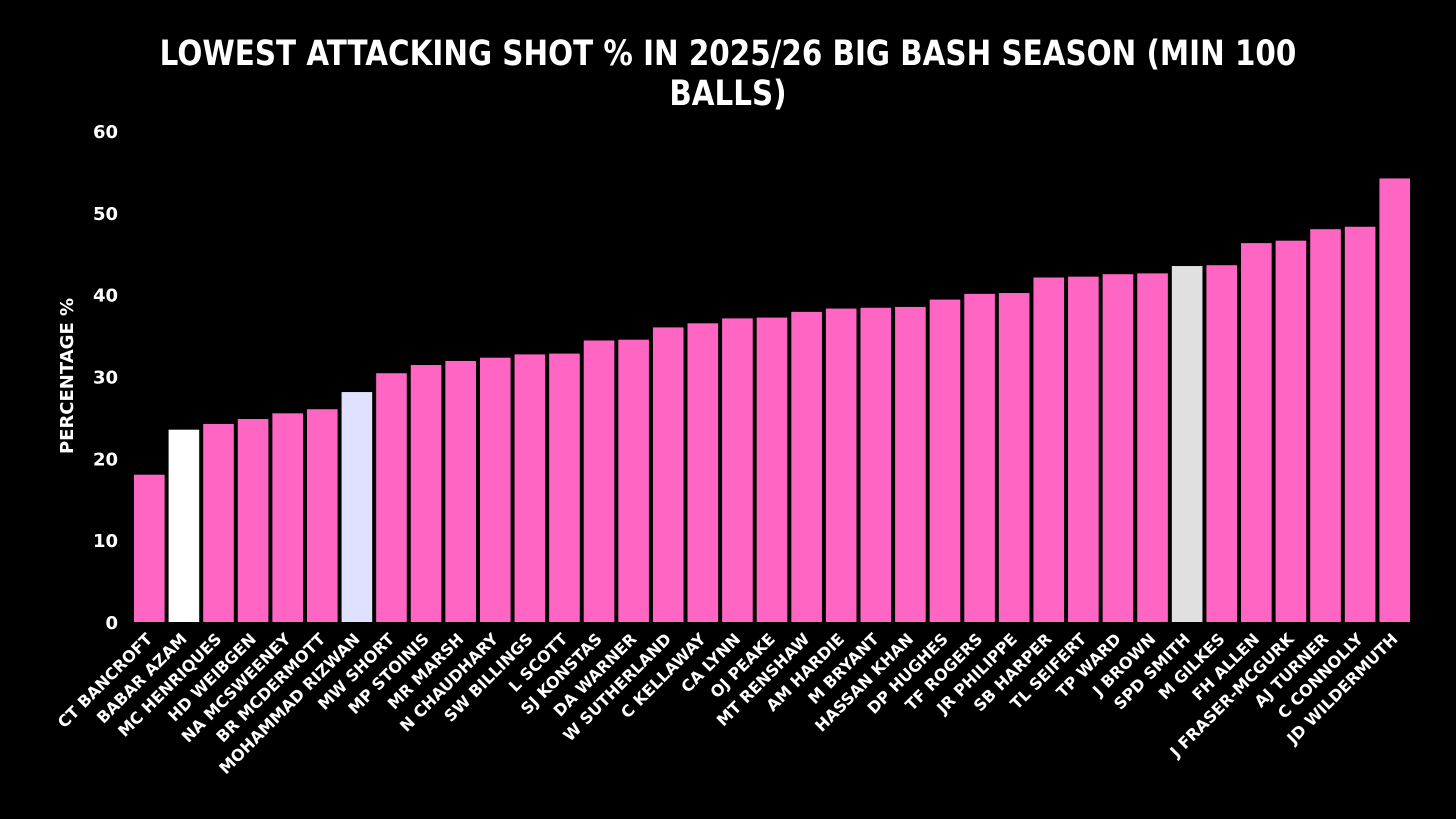 The height and width of the screenshot is (819, 1456). Describe the element at coordinates (105, 296) in the screenshot. I see `y-tick-label: 40` at that location.